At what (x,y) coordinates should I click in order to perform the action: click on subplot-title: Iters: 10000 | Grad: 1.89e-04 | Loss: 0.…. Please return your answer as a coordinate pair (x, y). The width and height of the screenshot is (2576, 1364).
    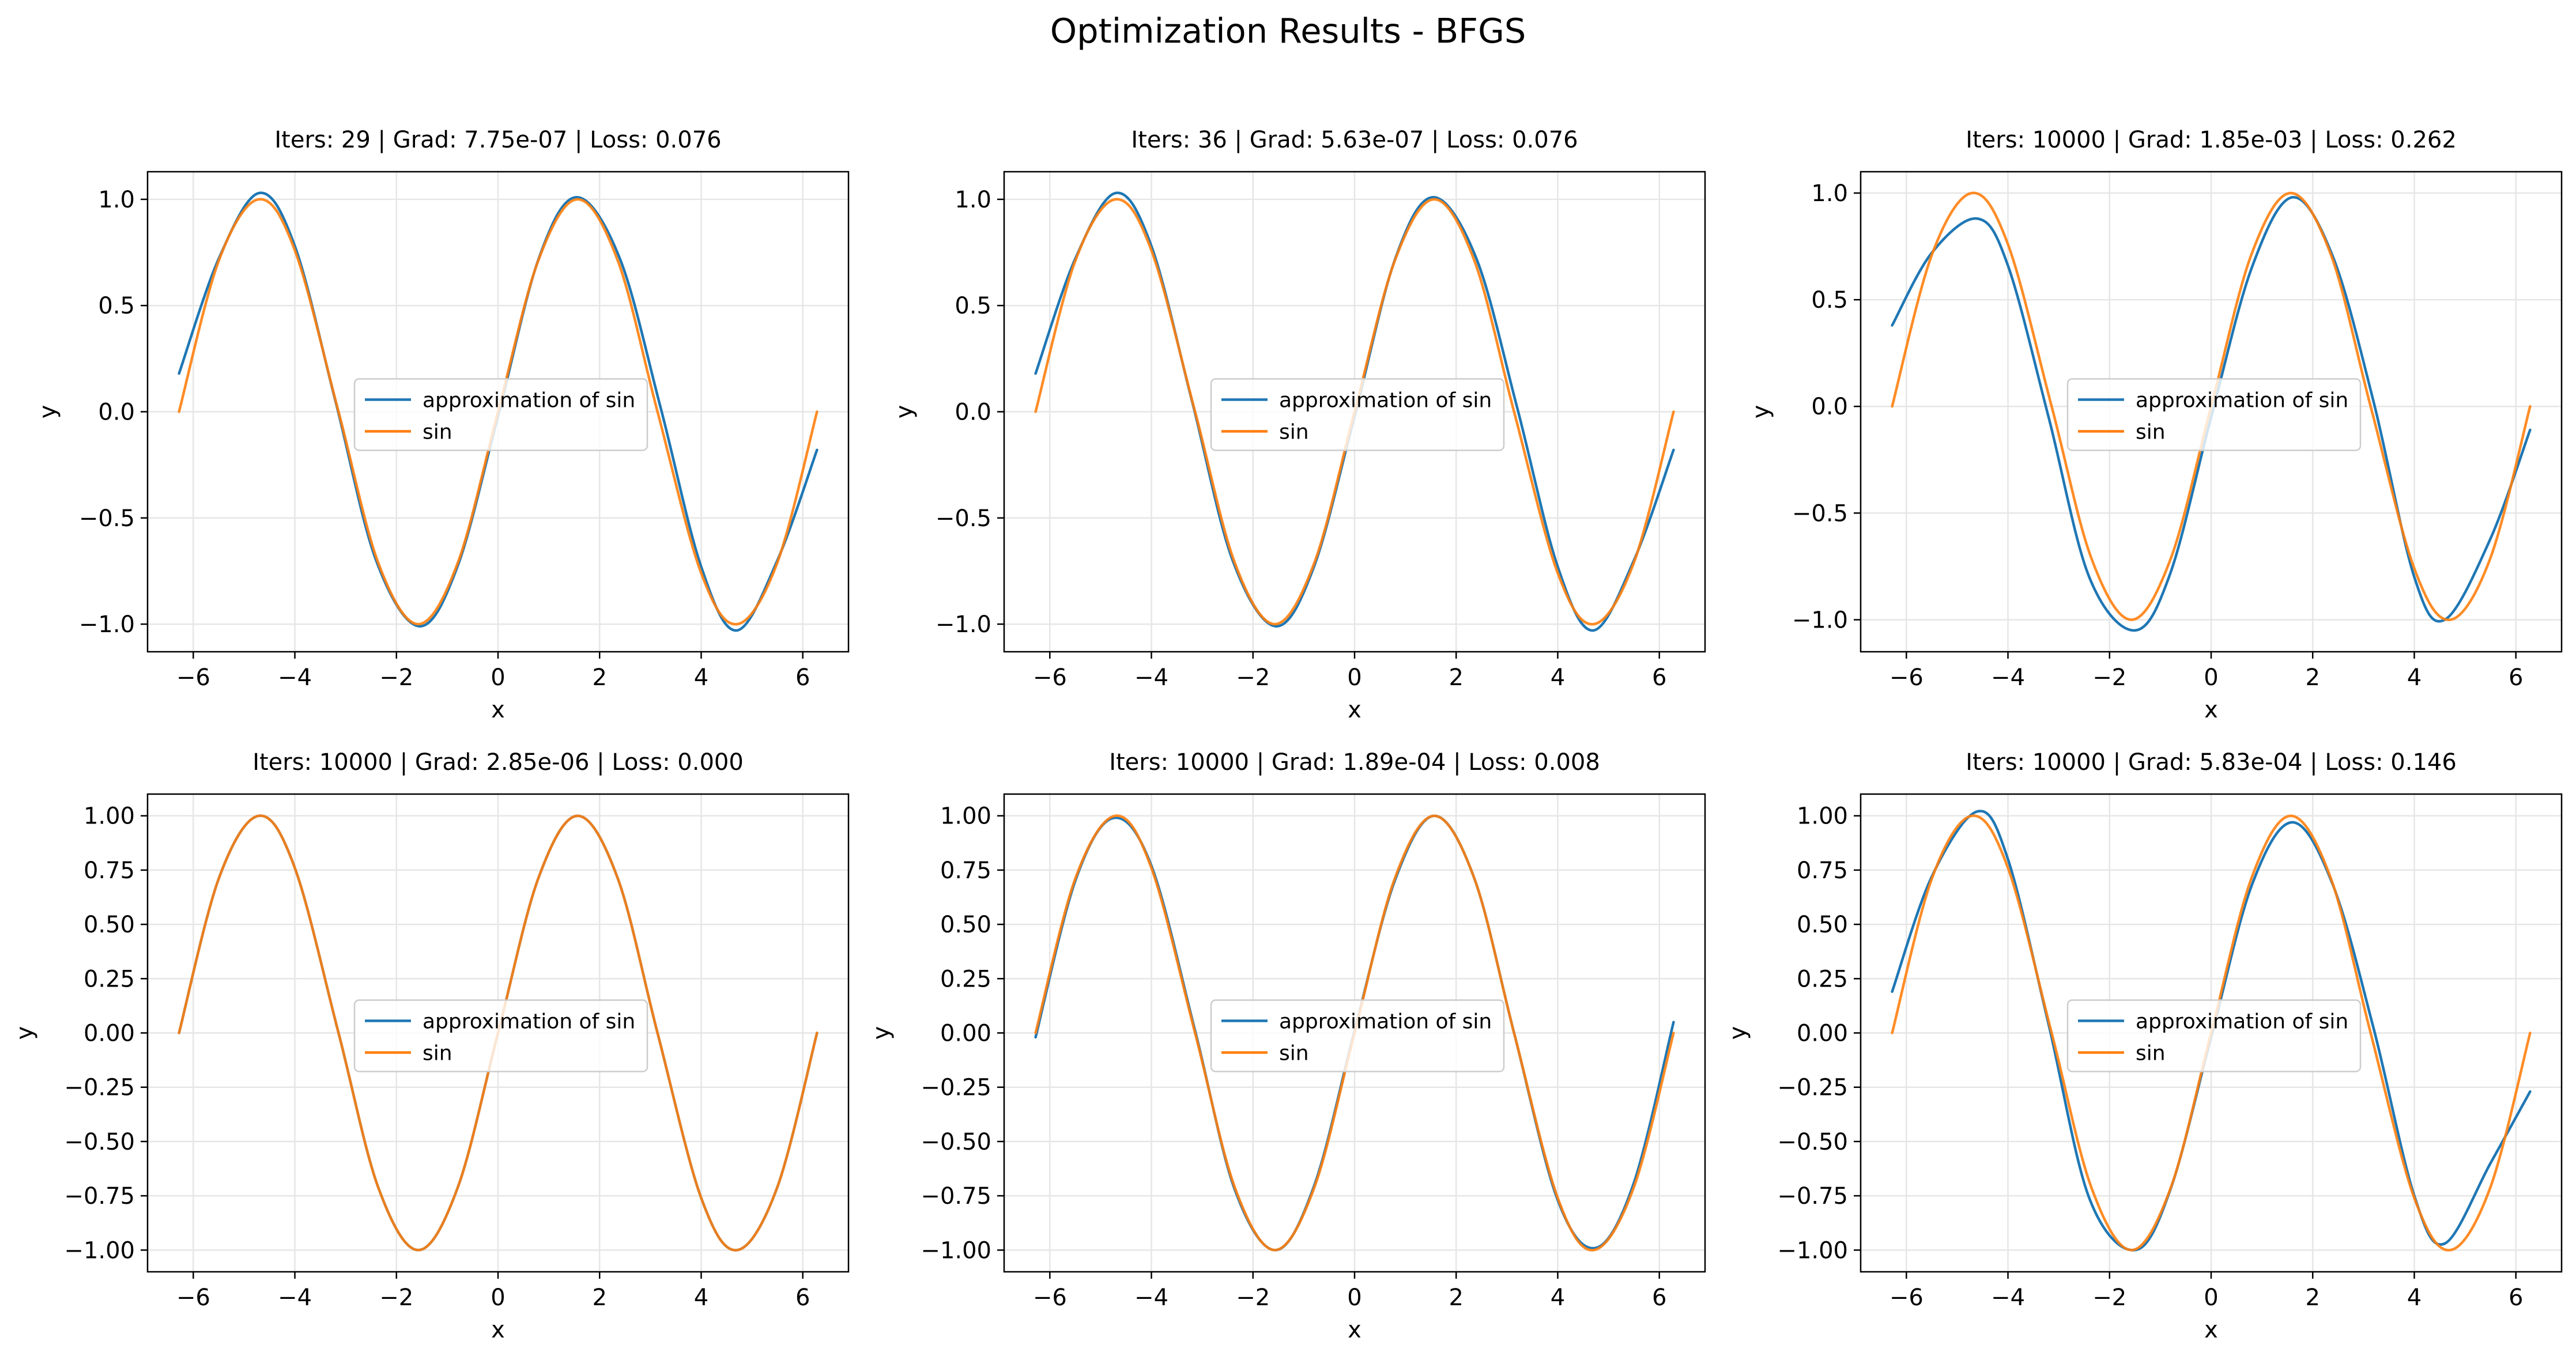
    Looking at the image, I should click on (1354, 762).